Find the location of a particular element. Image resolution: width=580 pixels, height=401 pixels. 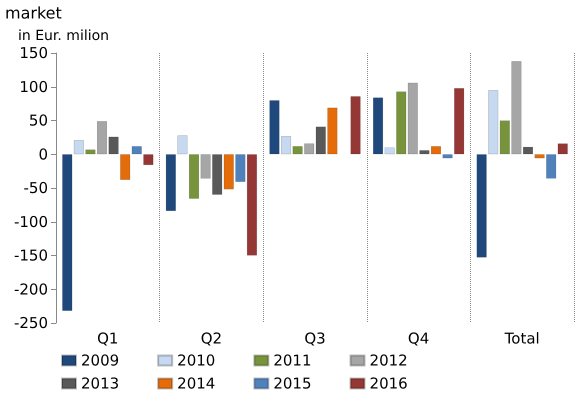

legend-label: 2011 is located at coordinates (292, 361).